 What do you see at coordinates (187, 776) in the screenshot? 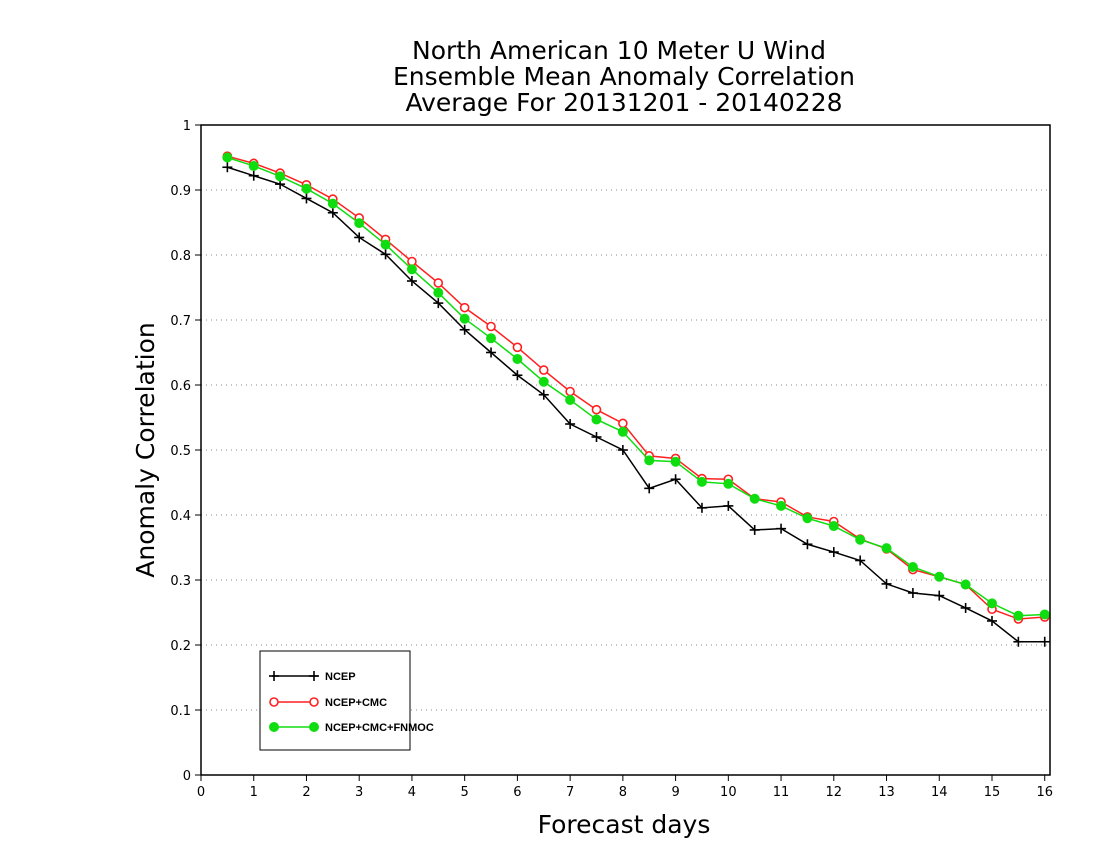
I see `y-tick-label: 0` at bounding box center [187, 776].